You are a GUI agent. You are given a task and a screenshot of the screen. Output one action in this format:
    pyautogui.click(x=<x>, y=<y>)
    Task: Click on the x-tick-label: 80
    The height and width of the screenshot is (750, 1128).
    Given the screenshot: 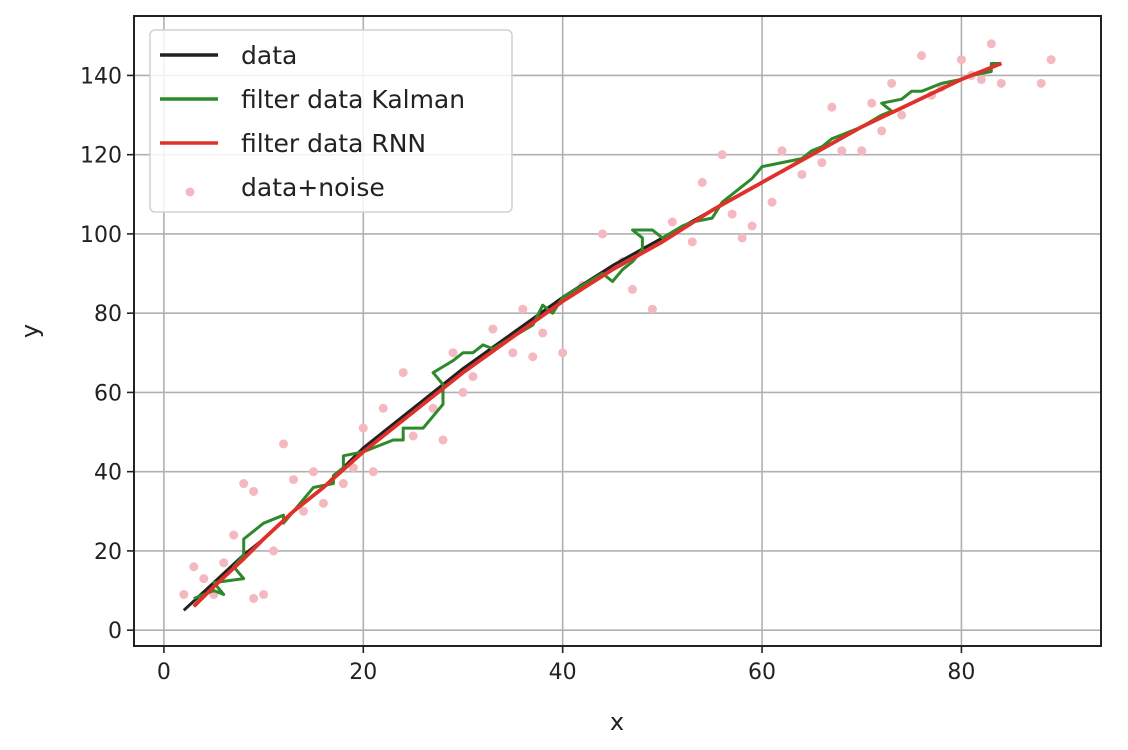 What is the action you would take?
    pyautogui.click(x=961, y=672)
    